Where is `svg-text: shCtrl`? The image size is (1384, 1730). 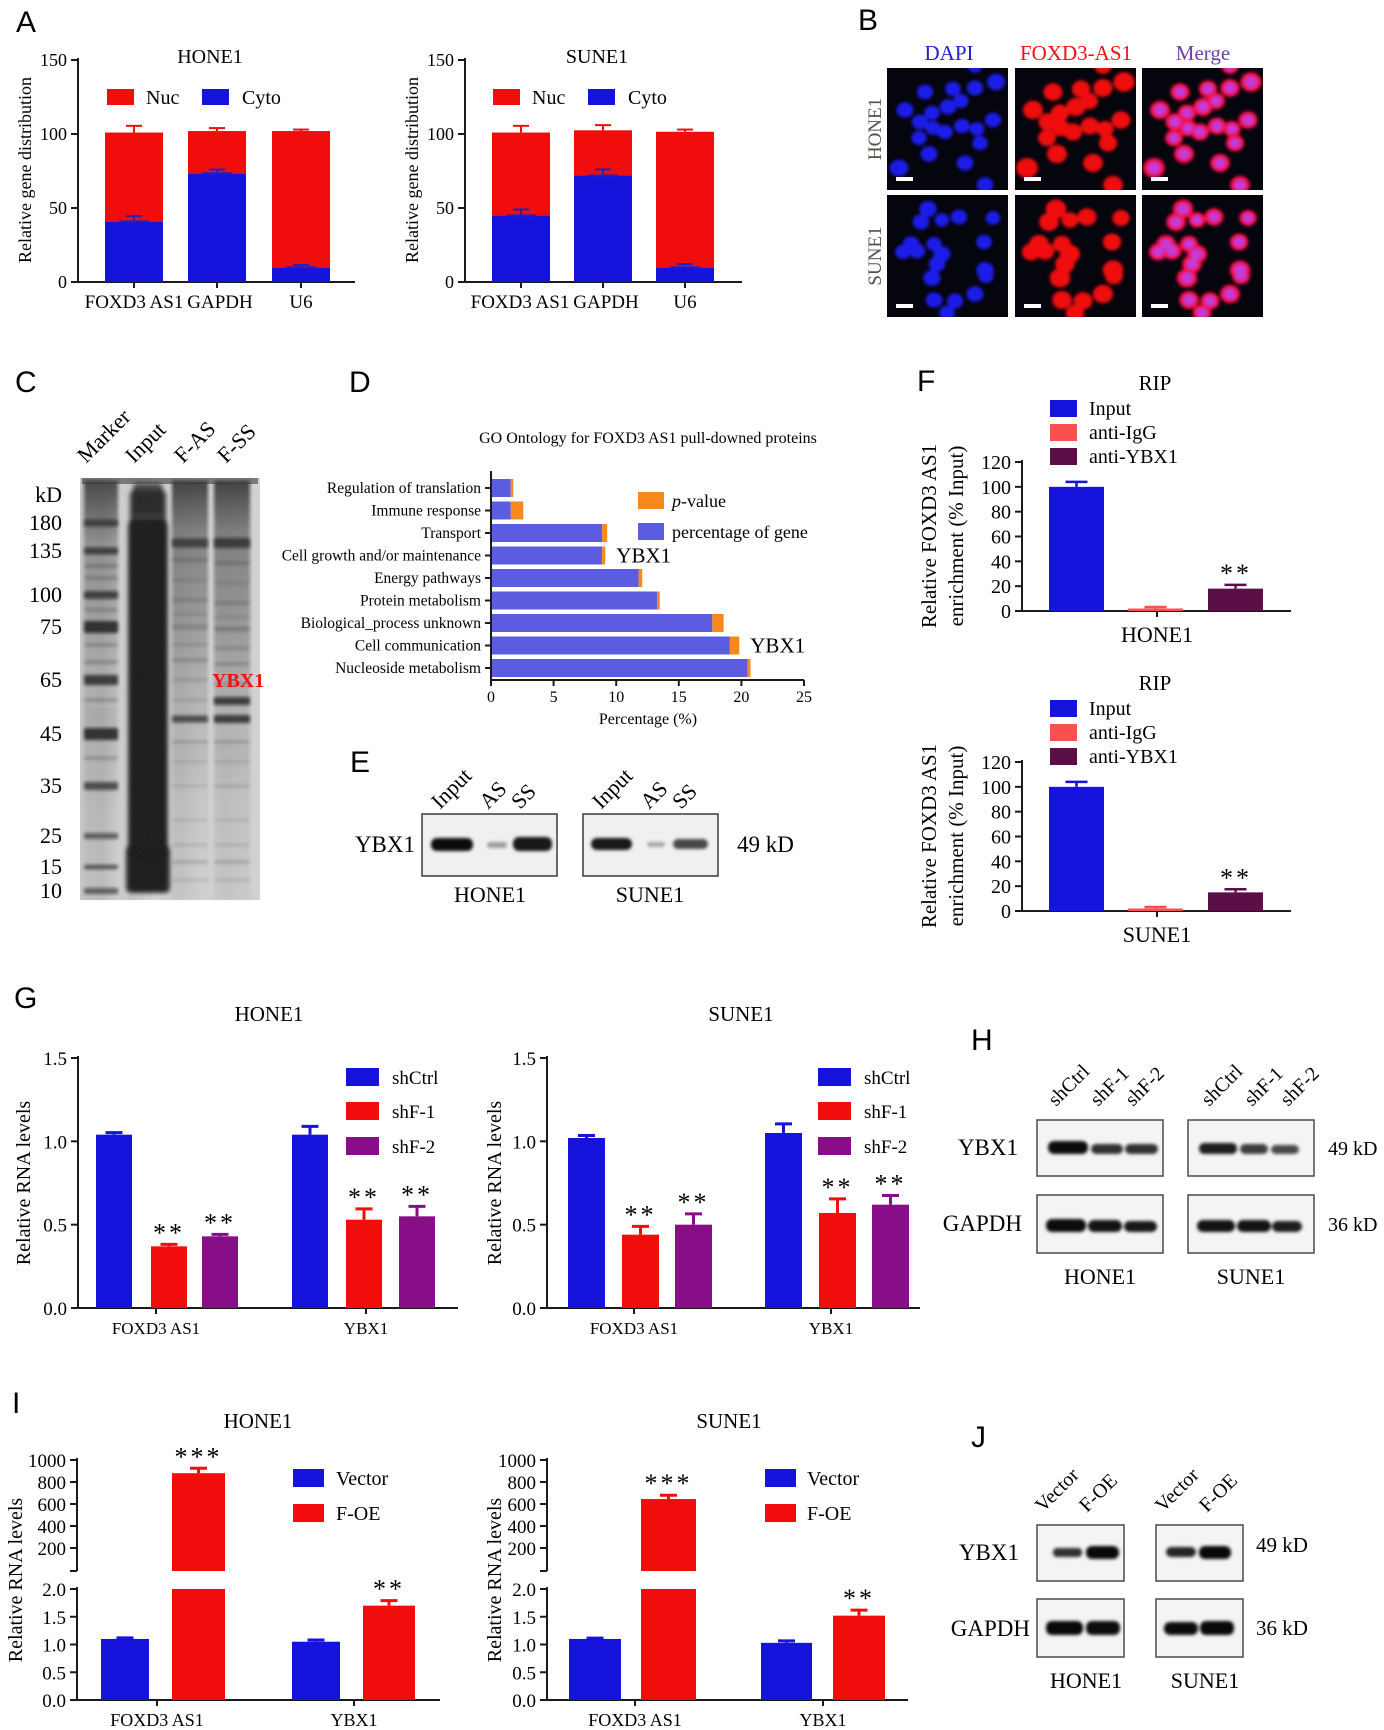
svg-text: shCtrl is located at coordinates (887, 1078).